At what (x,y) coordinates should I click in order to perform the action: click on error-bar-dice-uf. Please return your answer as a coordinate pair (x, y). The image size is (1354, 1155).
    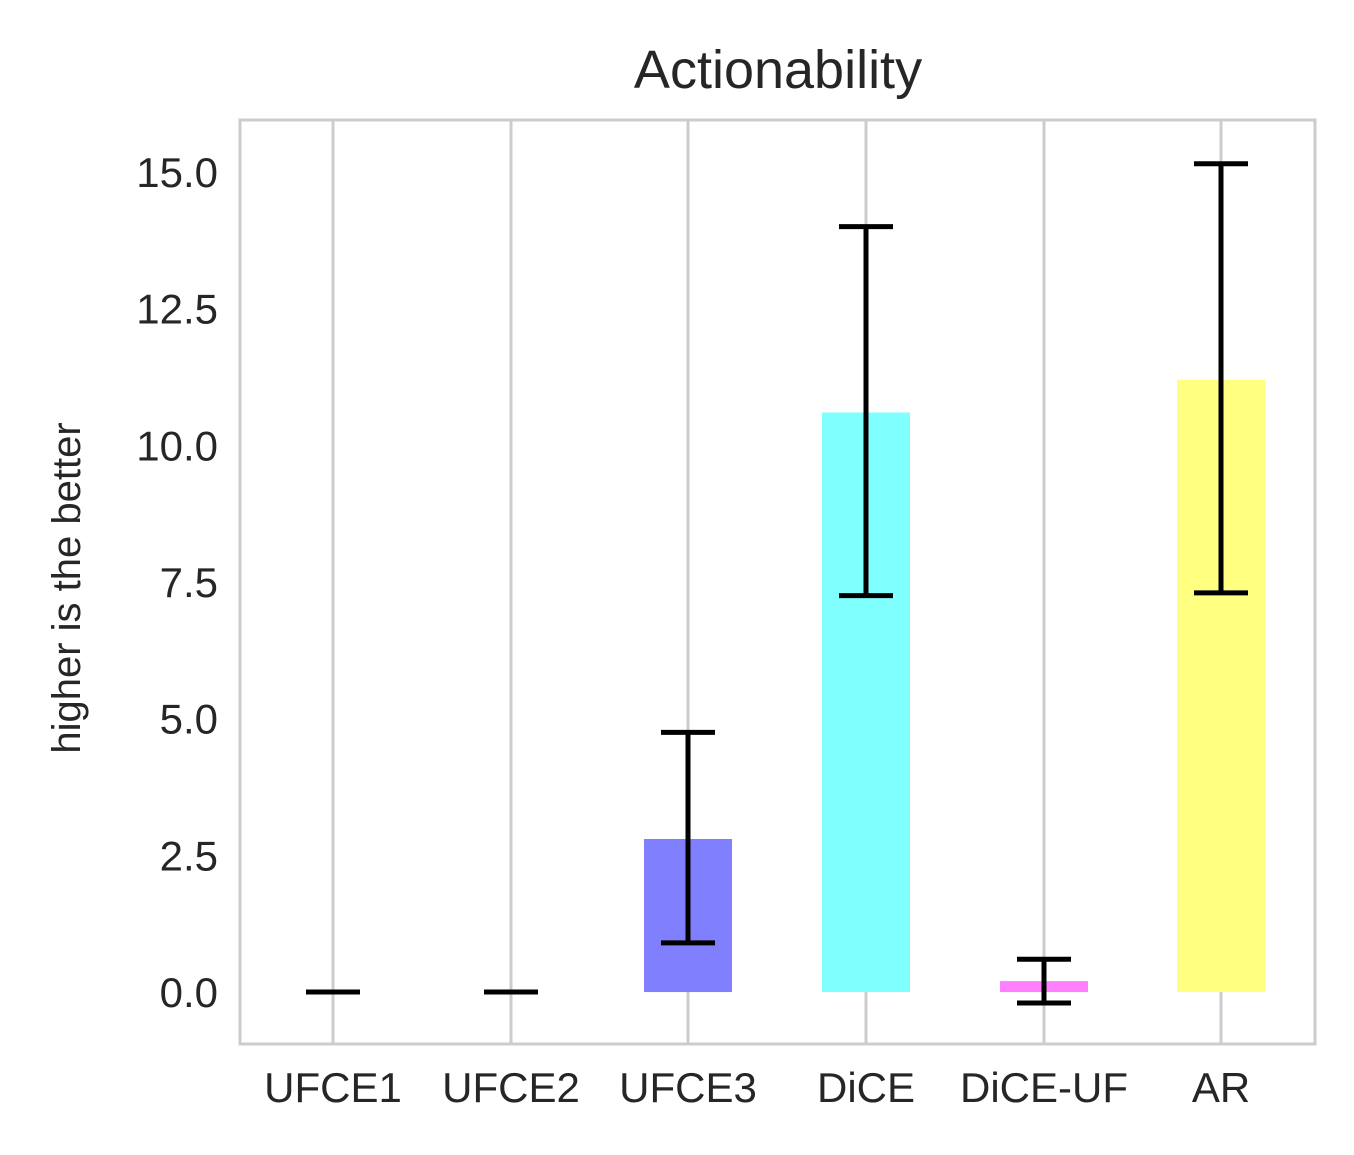
    Looking at the image, I should click on (1044, 981).